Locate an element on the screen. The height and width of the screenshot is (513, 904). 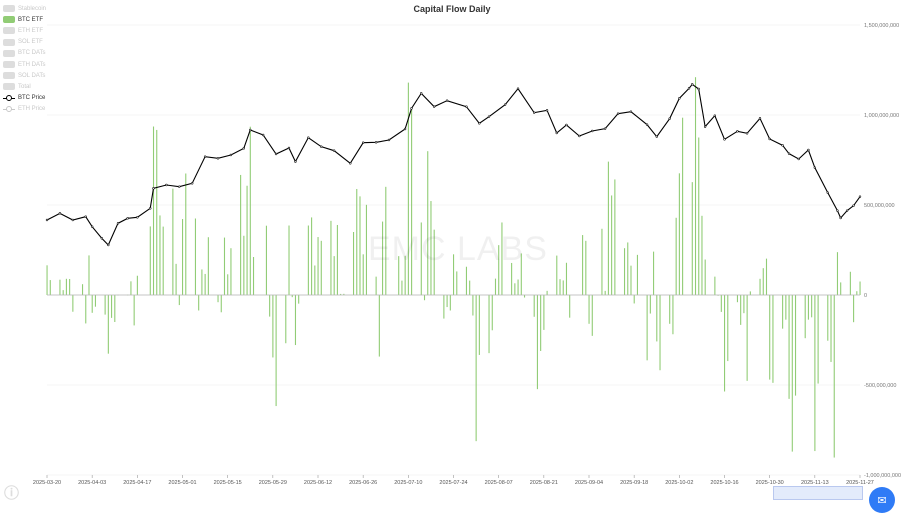
legend-item: BTC ETF is located at coordinates (24, 19).